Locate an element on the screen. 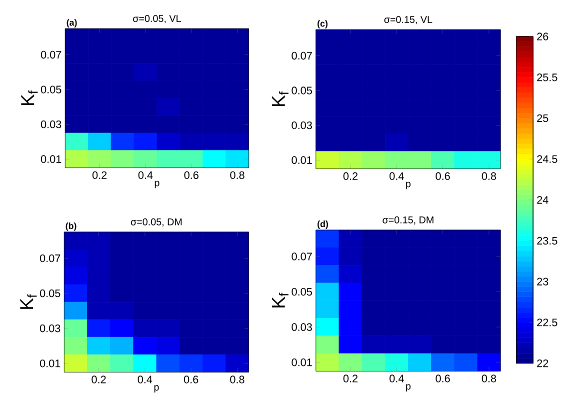  color-bar-label: 22.5 is located at coordinates (547, 322).